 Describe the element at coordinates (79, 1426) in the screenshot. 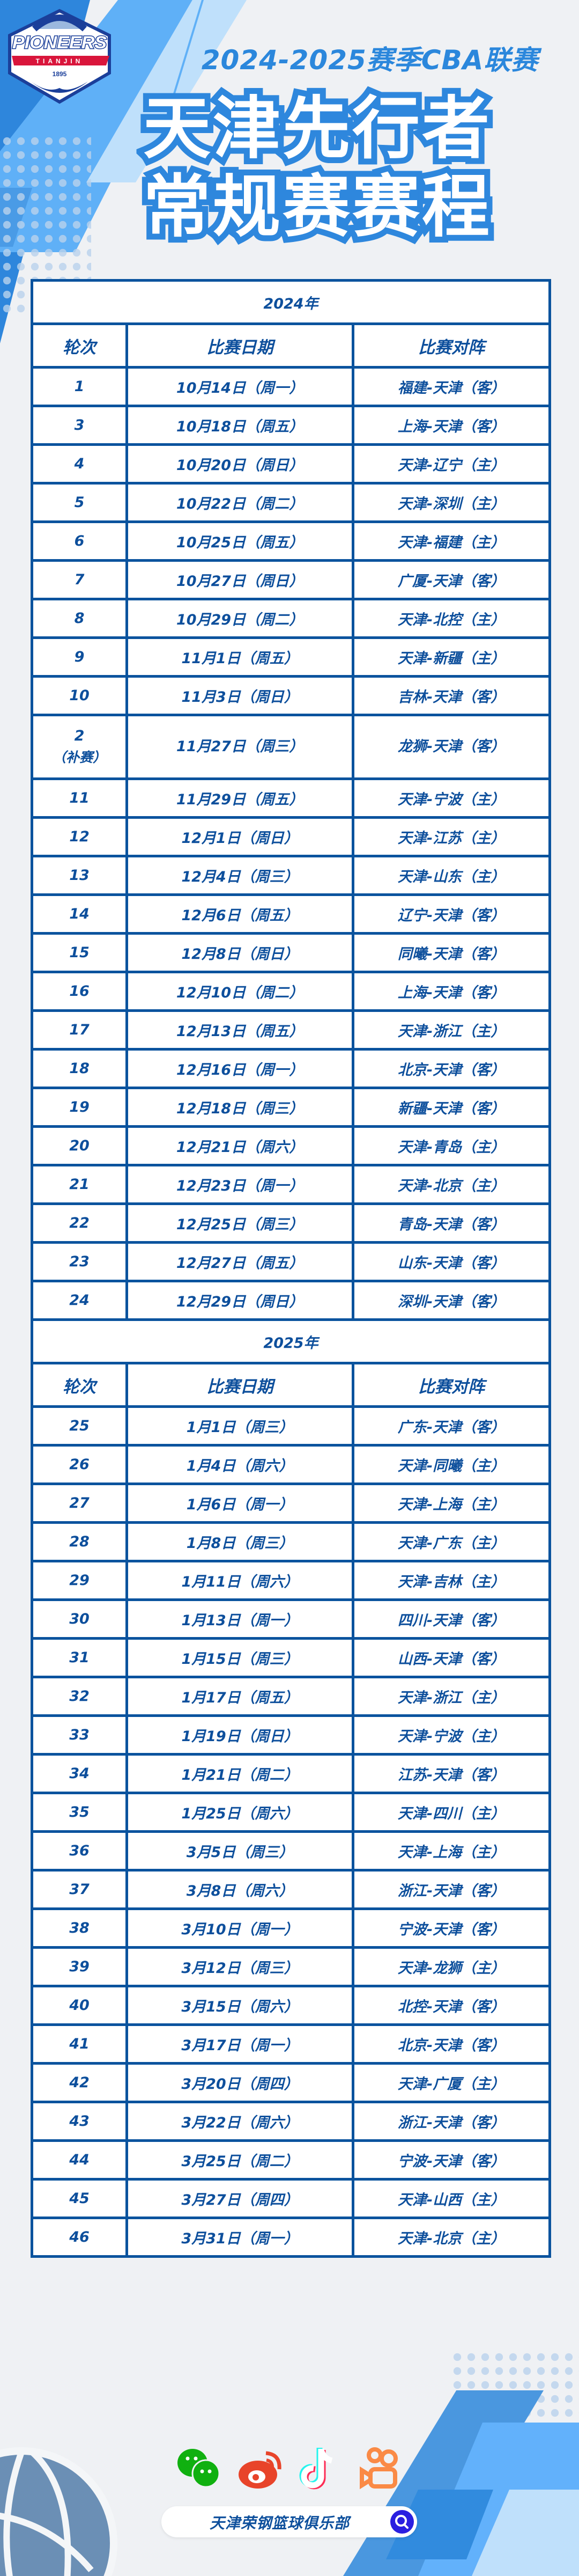

I see `round-cell: 25` at that location.